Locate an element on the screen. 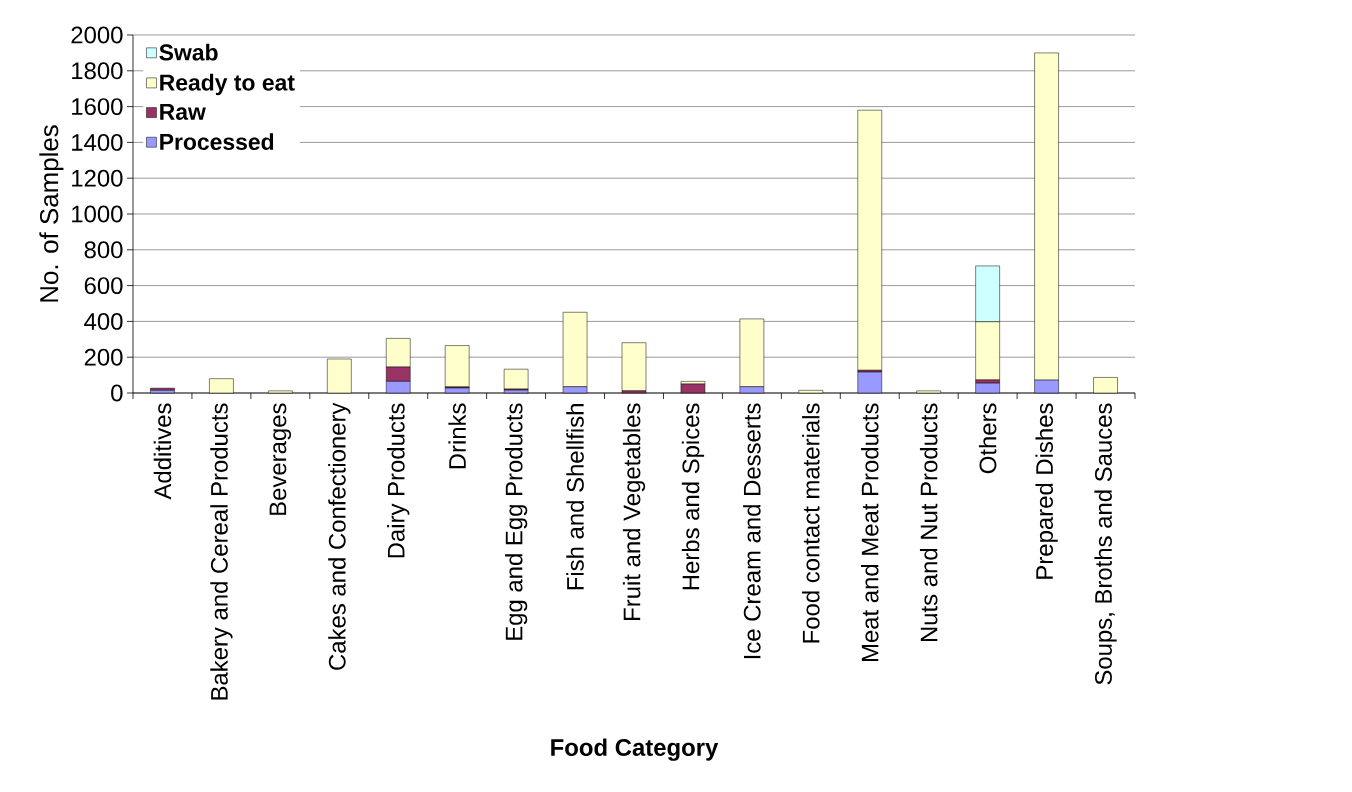 This screenshot has width=1352, height=792. x-tick-label: Additives is located at coordinates (162, 451).